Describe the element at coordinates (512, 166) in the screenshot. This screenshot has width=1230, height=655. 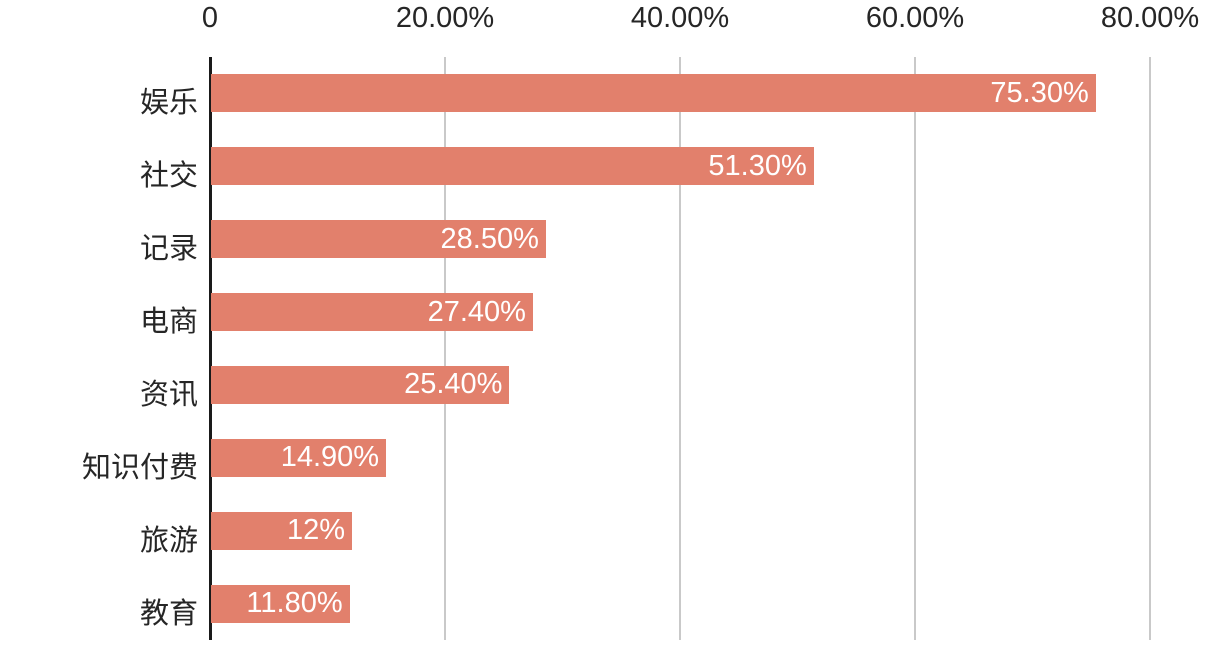
I see `bar: 51.30%` at that location.